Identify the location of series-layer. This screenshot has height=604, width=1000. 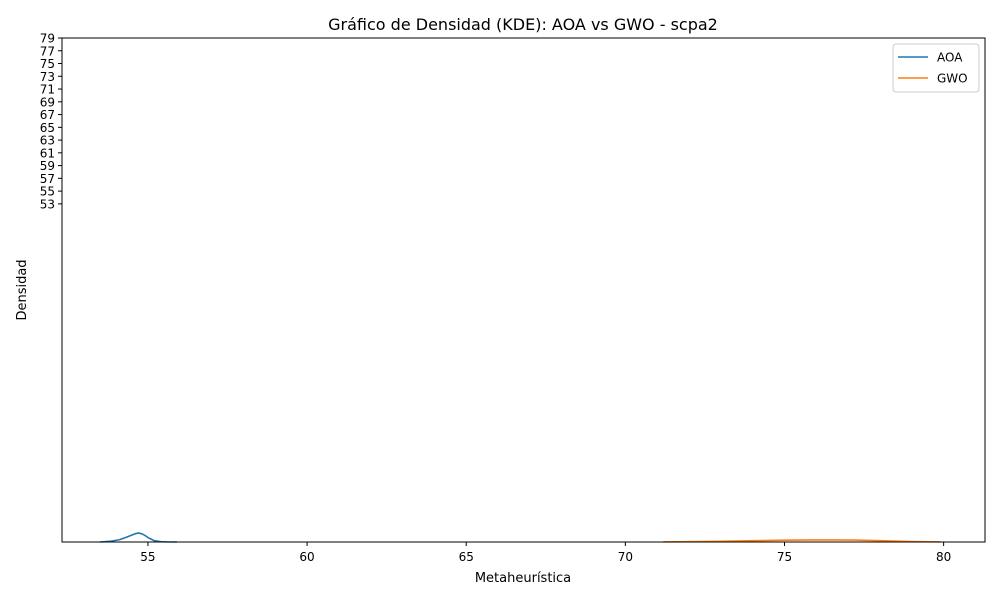
(520, 537).